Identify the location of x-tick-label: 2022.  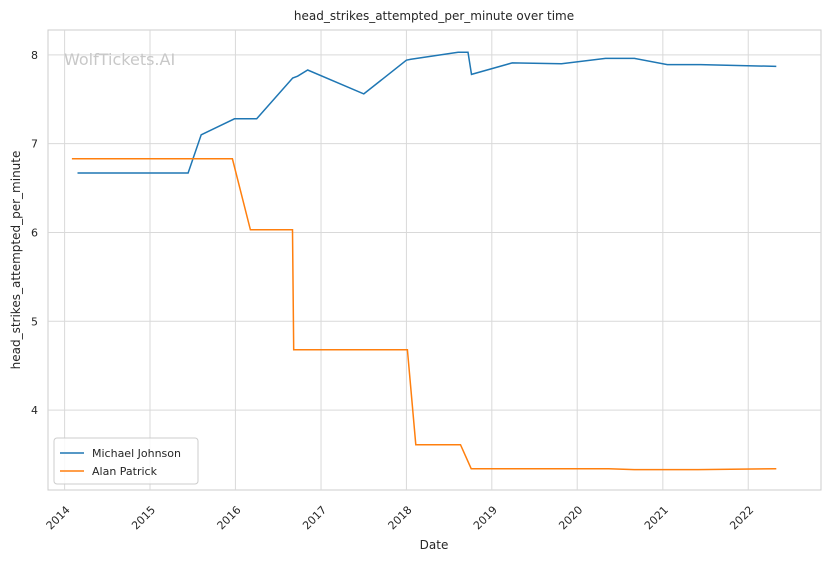
(741, 517).